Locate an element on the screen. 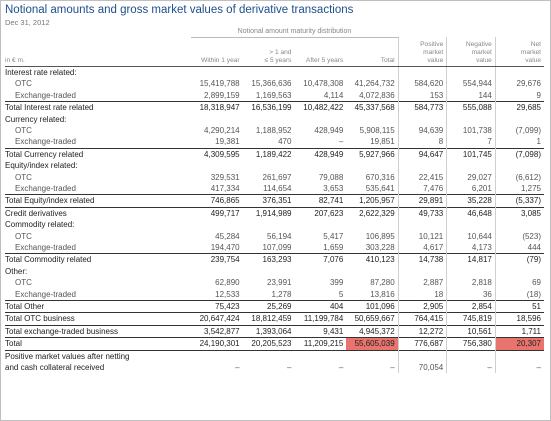  cell-value: 101,745 is located at coordinates (471, 154).